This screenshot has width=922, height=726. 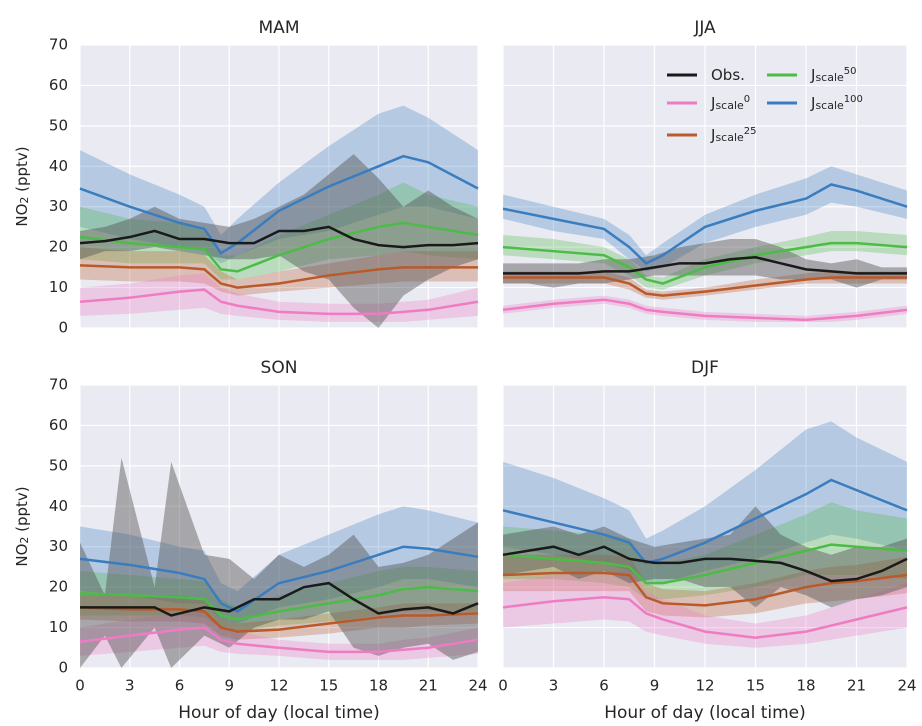 I want to click on legend-label: Jscale0, so click(x=730, y=103).